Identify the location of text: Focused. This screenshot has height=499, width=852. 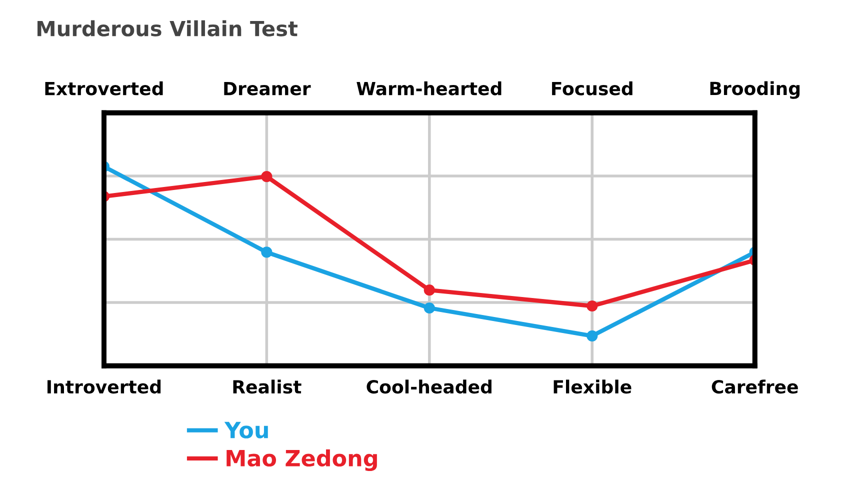
(592, 88).